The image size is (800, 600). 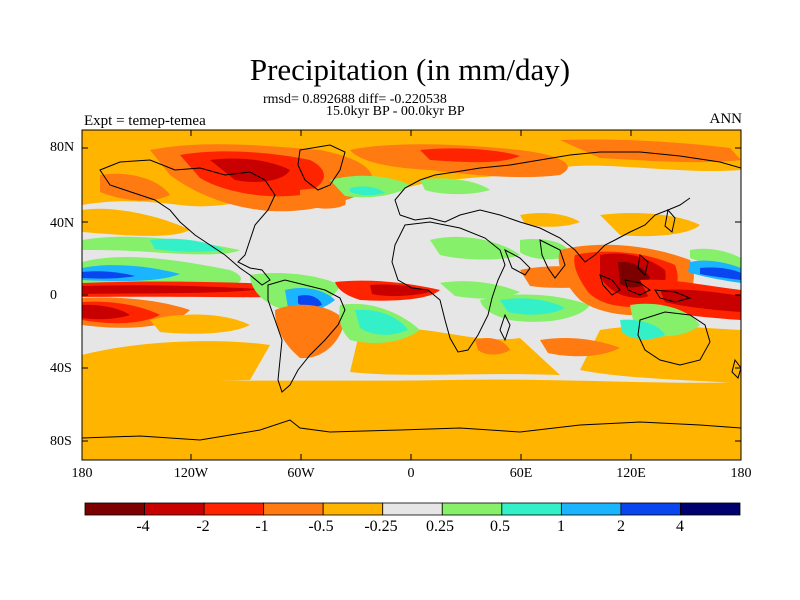 I want to click on lon-label-180w: 180, so click(x=82, y=473).